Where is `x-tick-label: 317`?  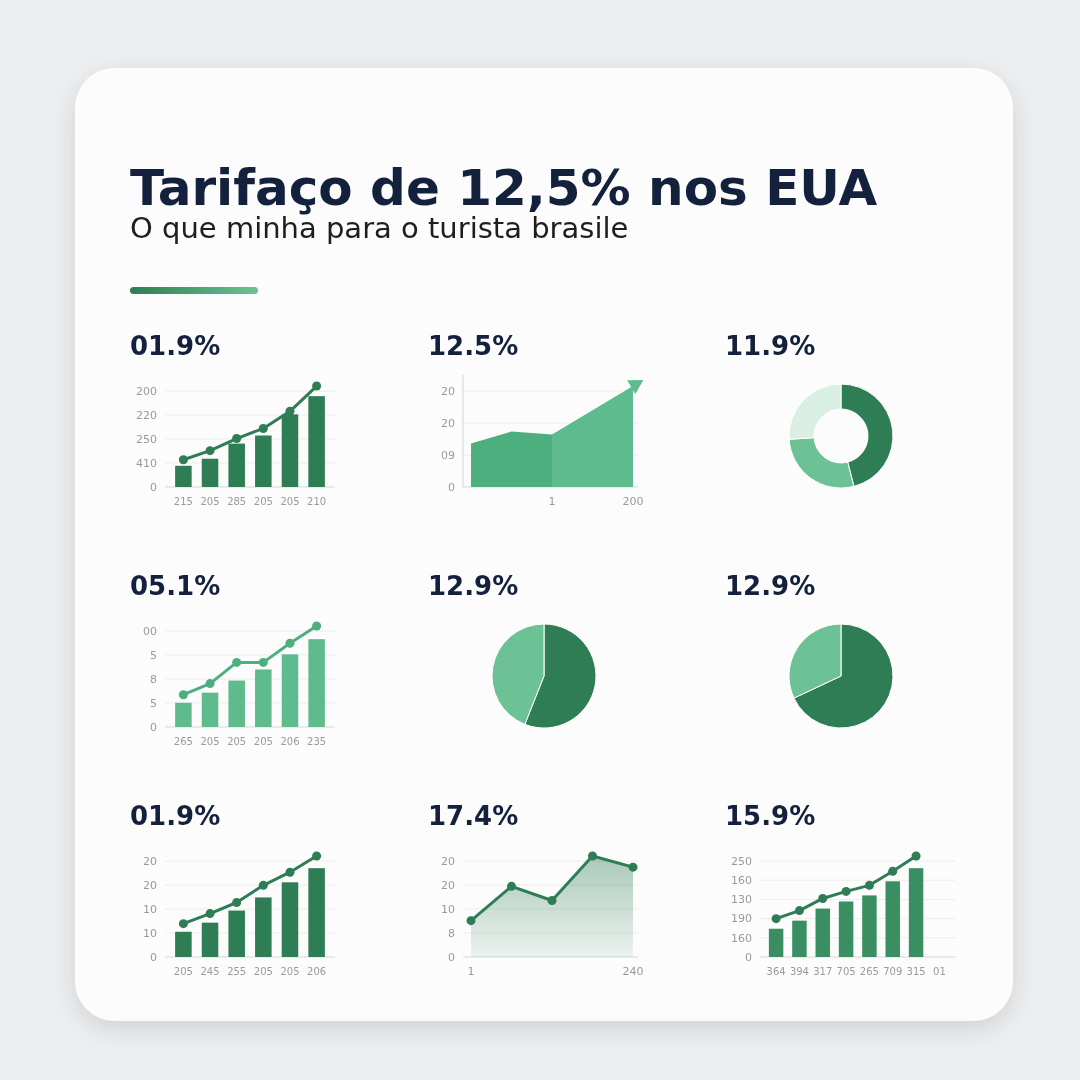 x-tick-label: 317 is located at coordinates (823, 971).